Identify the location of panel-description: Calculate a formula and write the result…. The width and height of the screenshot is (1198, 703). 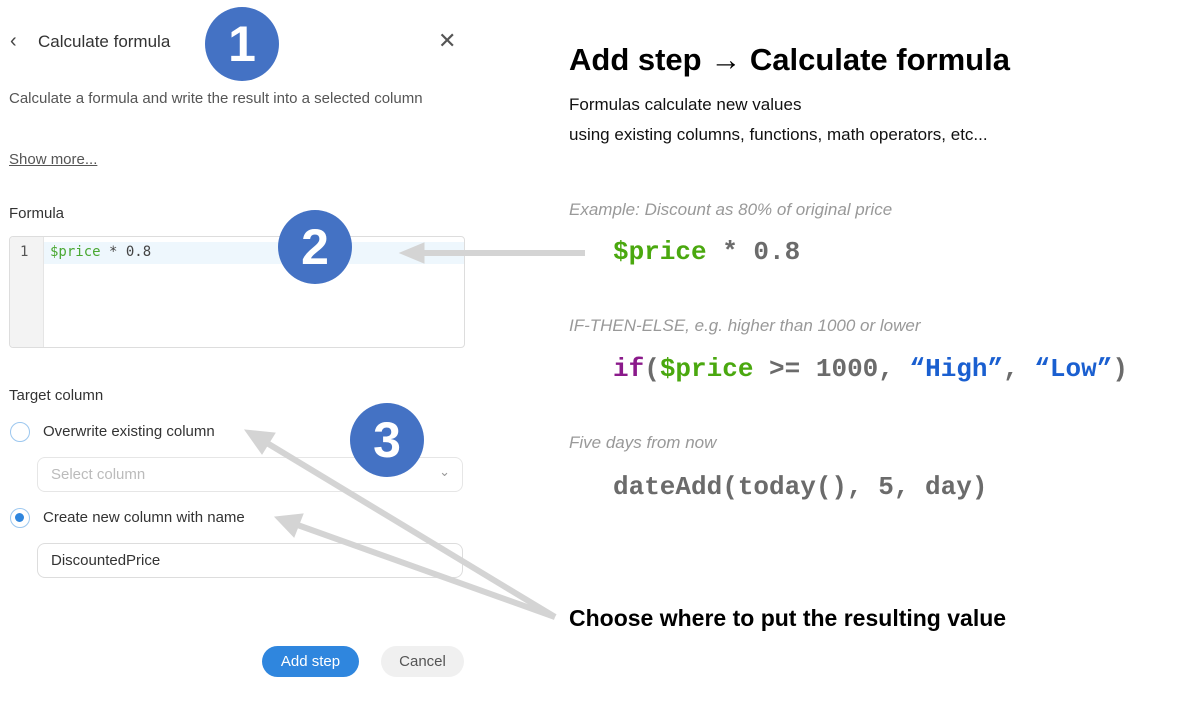
(216, 98).